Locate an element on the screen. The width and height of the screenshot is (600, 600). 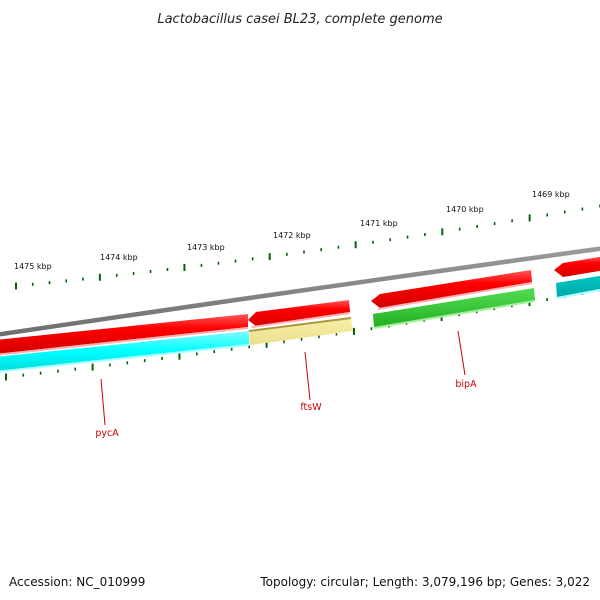
gene-label-ftsW: ftsW is located at coordinates (311, 407).